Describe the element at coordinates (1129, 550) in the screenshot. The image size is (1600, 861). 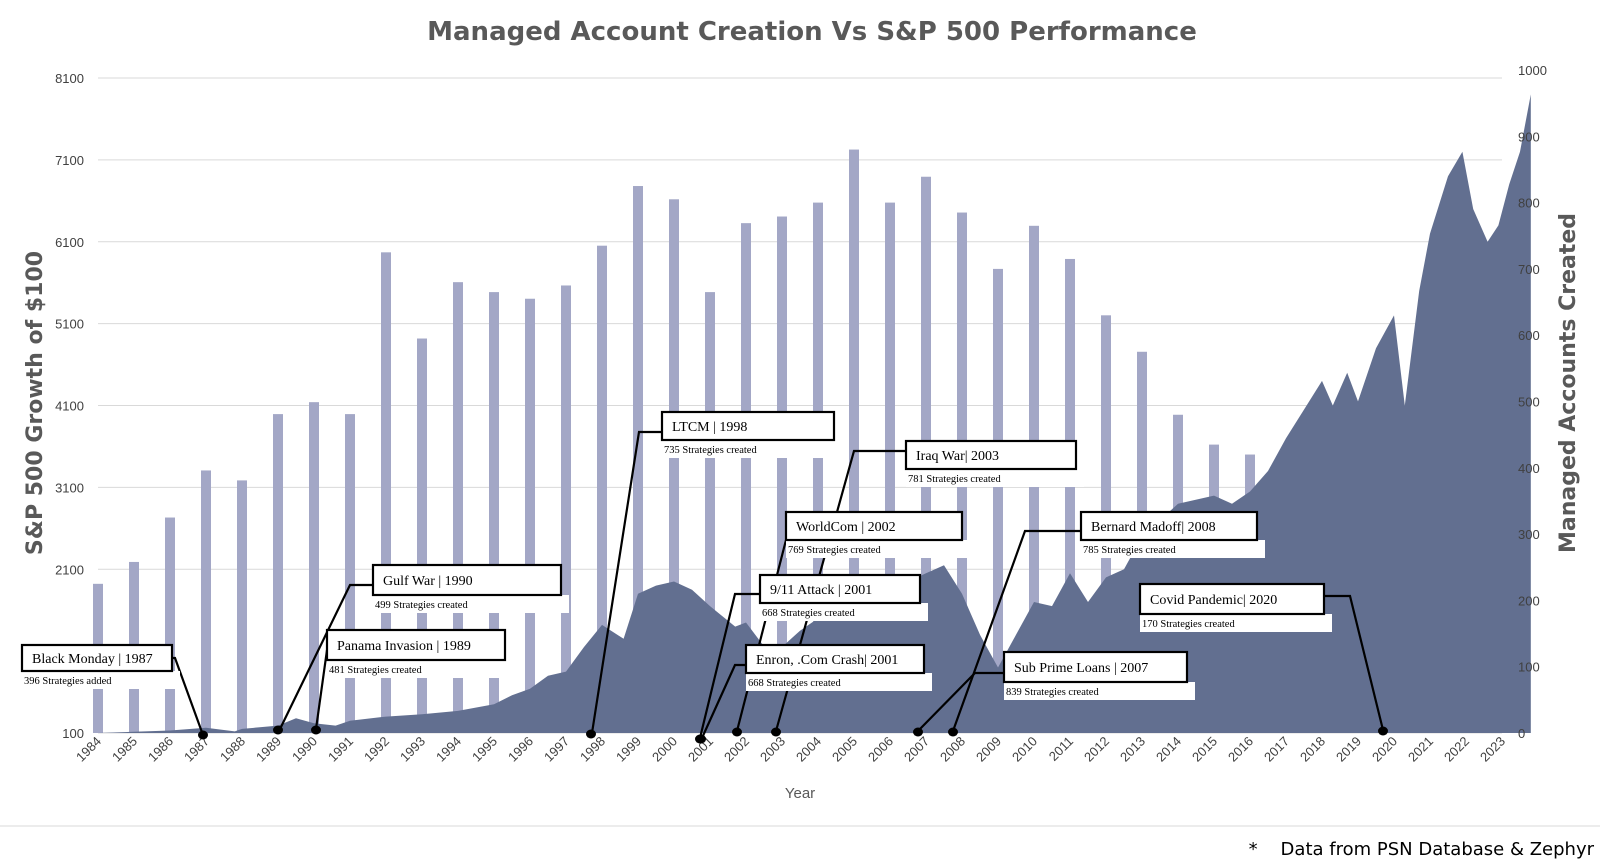
I see `annotation-subtitle: 785 Strategies created` at that location.